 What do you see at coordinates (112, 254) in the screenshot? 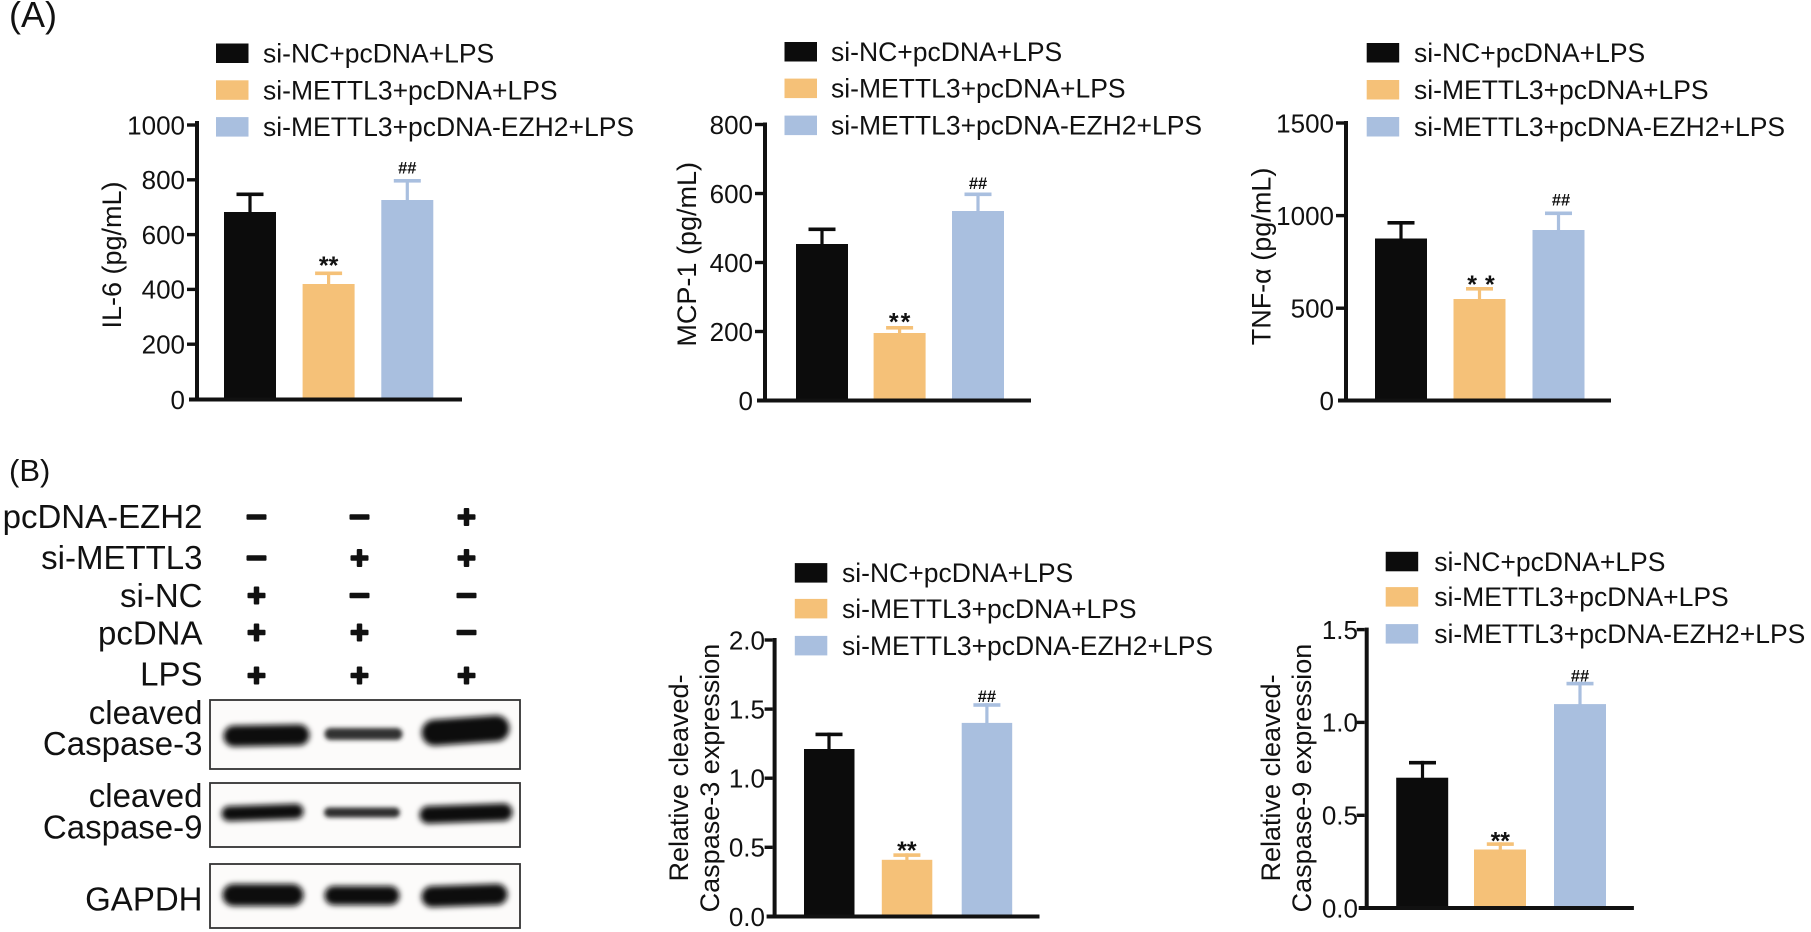
I see `svg-text: IL-6 (pg/mL)` at bounding box center [112, 254].